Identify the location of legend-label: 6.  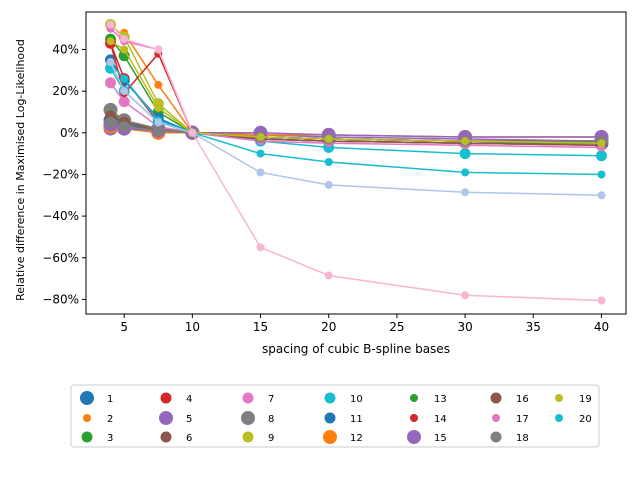
(189, 438).